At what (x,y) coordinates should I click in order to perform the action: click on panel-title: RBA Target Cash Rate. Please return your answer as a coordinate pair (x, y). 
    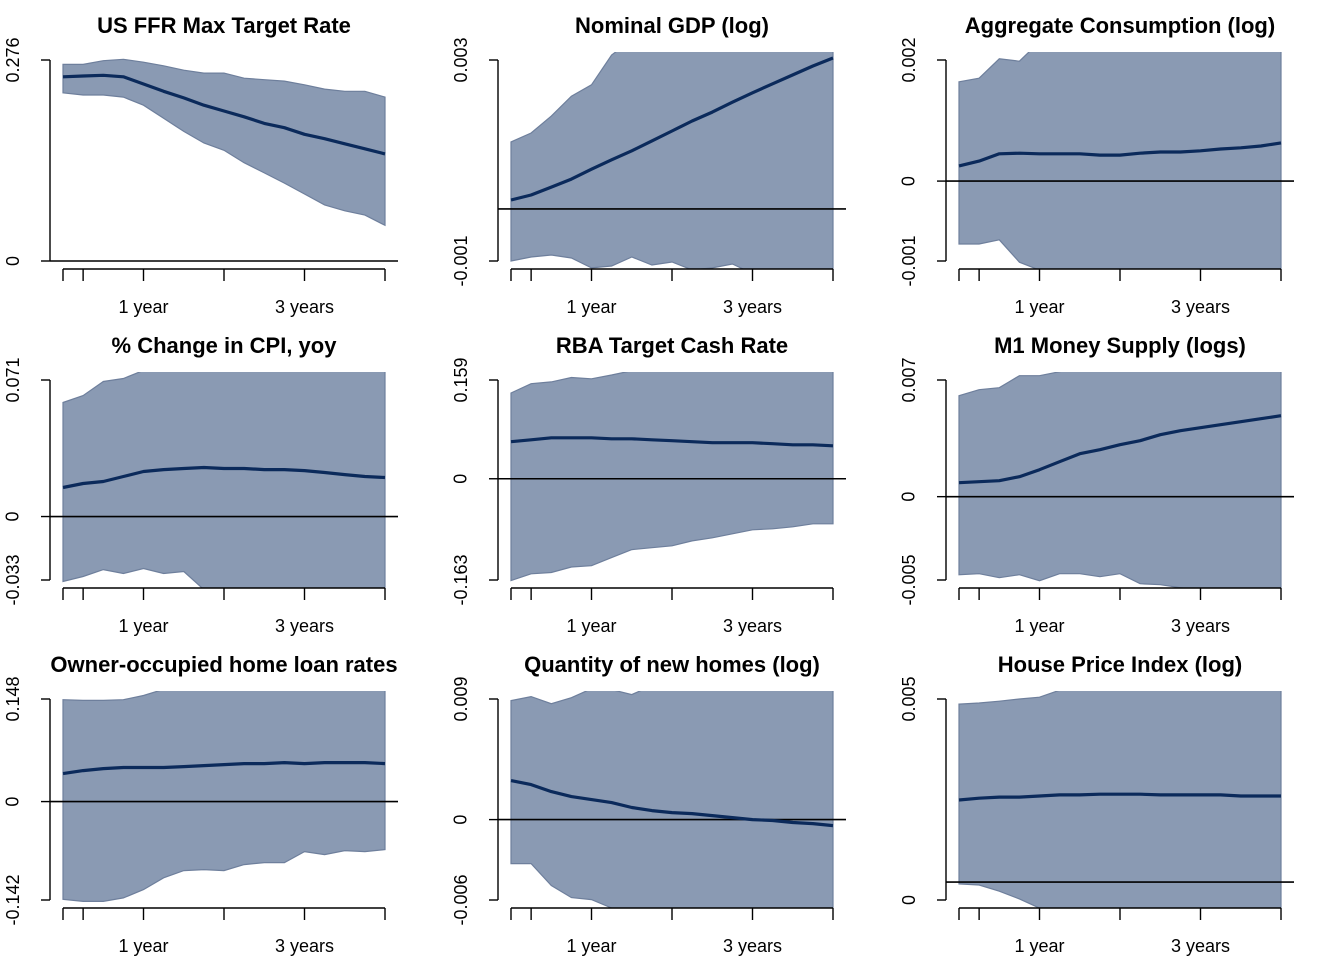
    Looking at the image, I should click on (672, 345).